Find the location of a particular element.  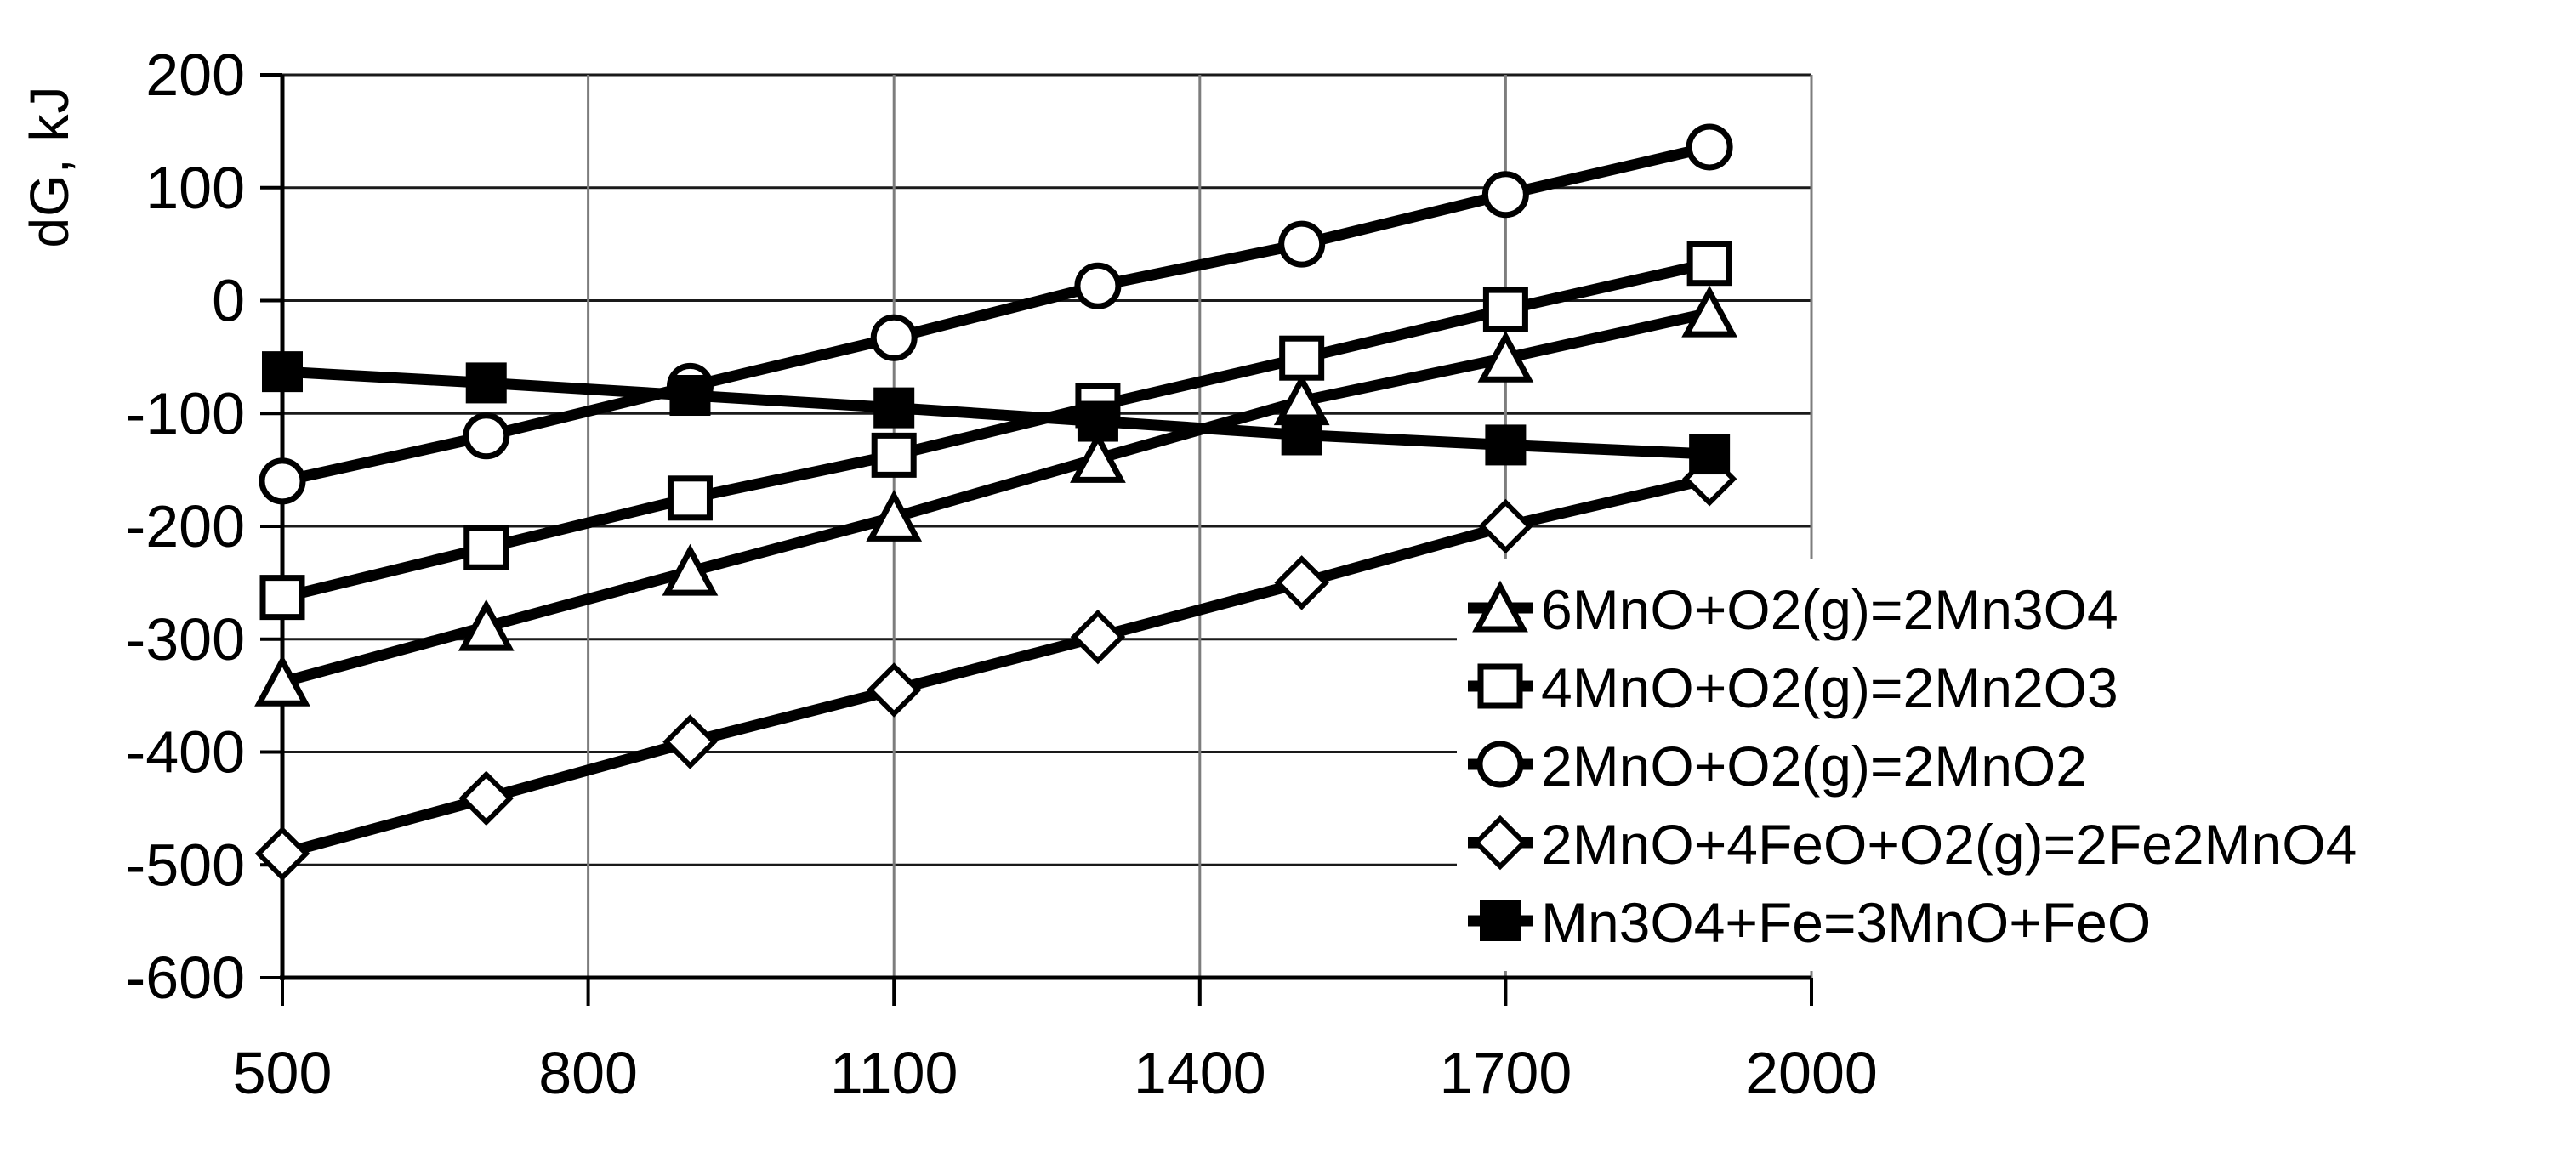

x-tick-label: 1400 is located at coordinates (1200, 1073).